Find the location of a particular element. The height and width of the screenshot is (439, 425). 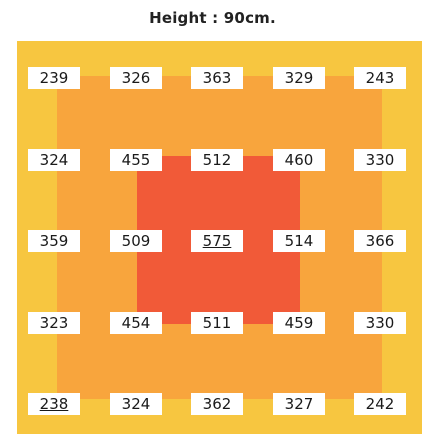

grid-cell-r2-c5: 330 is located at coordinates (380, 160).